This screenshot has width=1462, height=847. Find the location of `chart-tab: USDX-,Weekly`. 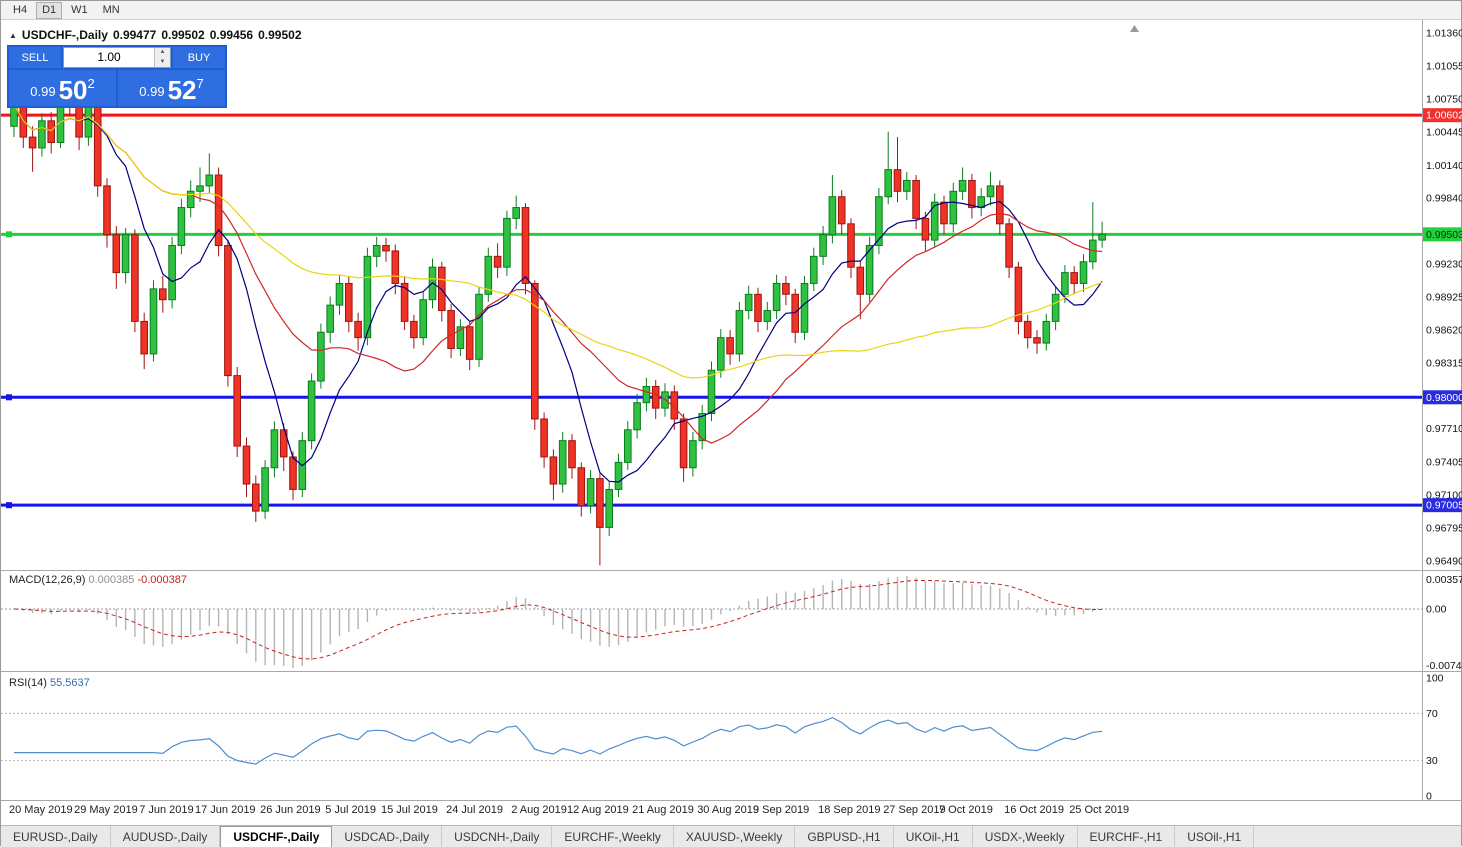

chart-tab: USDX-,Weekly is located at coordinates (1025, 836).